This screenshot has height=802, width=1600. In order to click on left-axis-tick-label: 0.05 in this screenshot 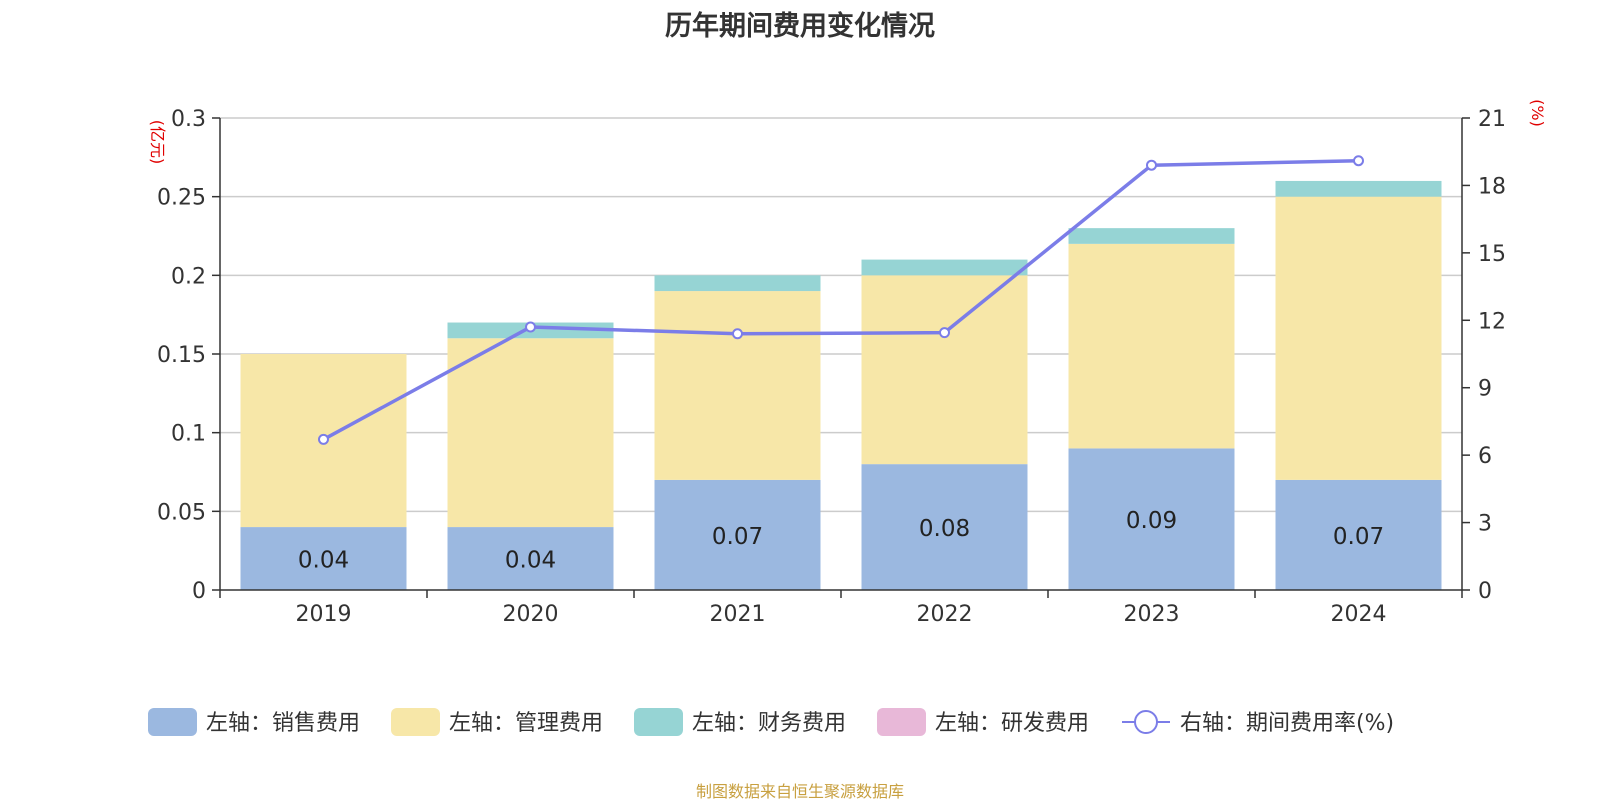, I will do `click(181, 512)`.